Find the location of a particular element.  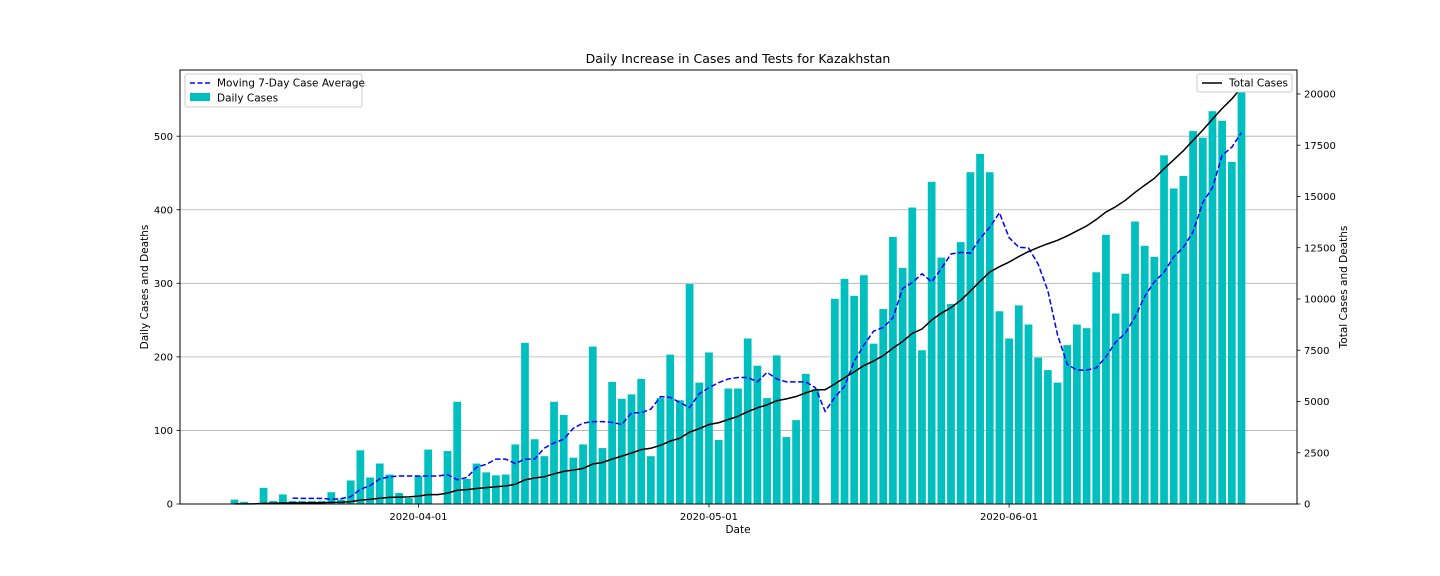

left-tick-label: 400 is located at coordinates (163, 210).